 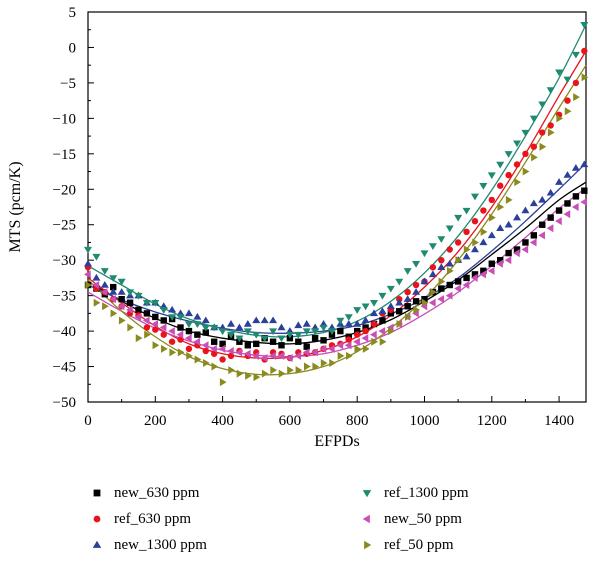 What do you see at coordinates (64, 190) in the screenshot?
I see `y-tick-label: −20` at bounding box center [64, 190].